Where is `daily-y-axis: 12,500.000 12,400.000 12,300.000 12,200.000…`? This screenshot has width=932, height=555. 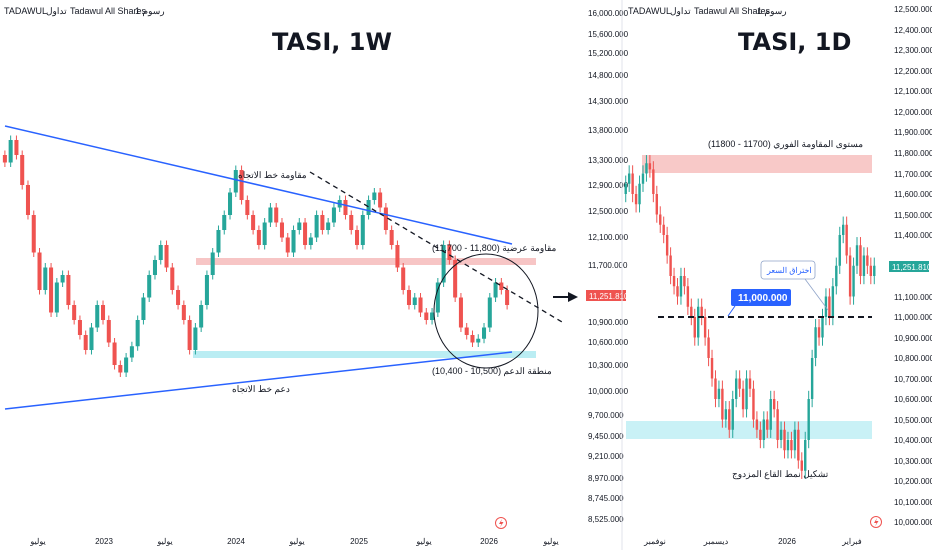
daily-y-axis: 12,500.000 12,400.000 12,300.000 12,200.000… is located at coordinates (913, 266).